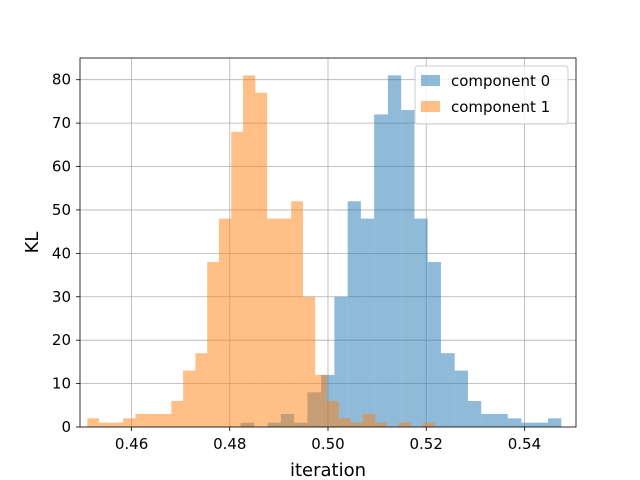 The image size is (640, 480). I want to click on y-tick-label: 30, so click(61, 297).